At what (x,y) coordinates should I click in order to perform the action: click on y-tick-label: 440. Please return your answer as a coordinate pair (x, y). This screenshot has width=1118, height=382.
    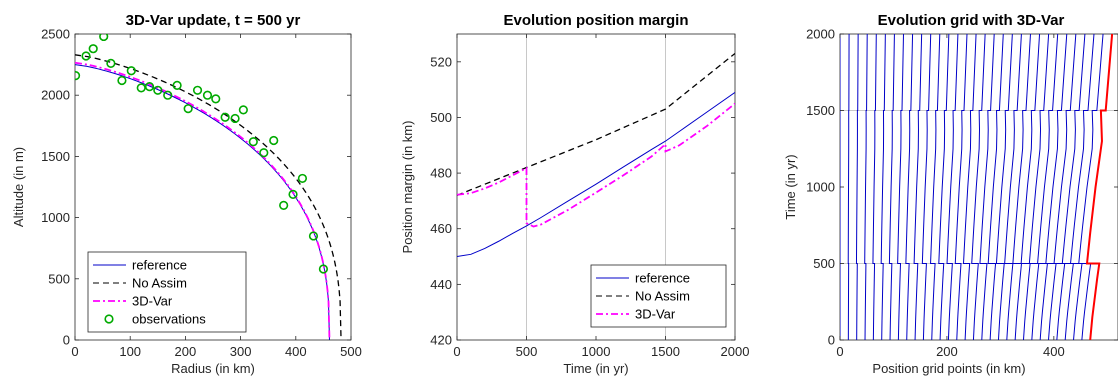
    Looking at the image, I should click on (441, 284).